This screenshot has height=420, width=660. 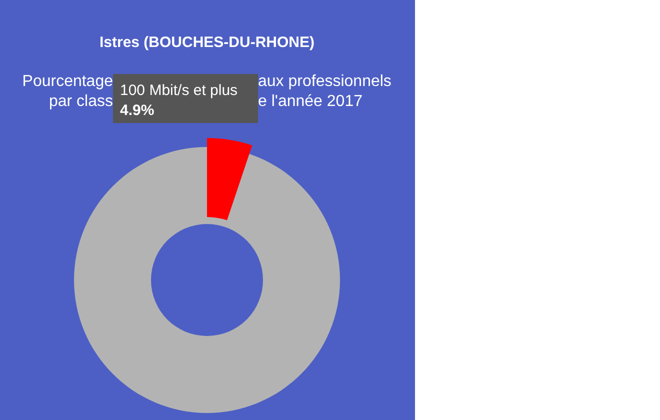 I want to click on text: aux professionnels, so click(x=325, y=81).